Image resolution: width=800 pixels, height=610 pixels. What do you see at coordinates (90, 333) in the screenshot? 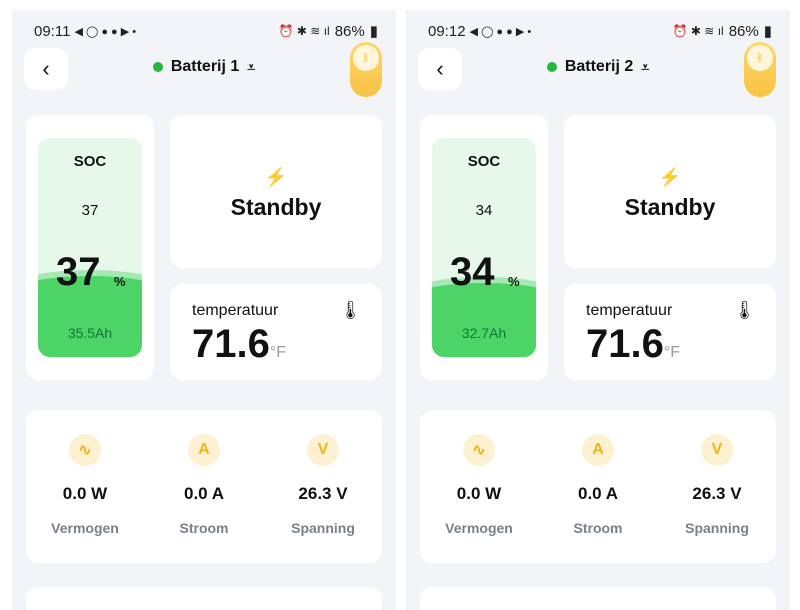
I see `soc-capacity: 35.5Ah` at bounding box center [90, 333].